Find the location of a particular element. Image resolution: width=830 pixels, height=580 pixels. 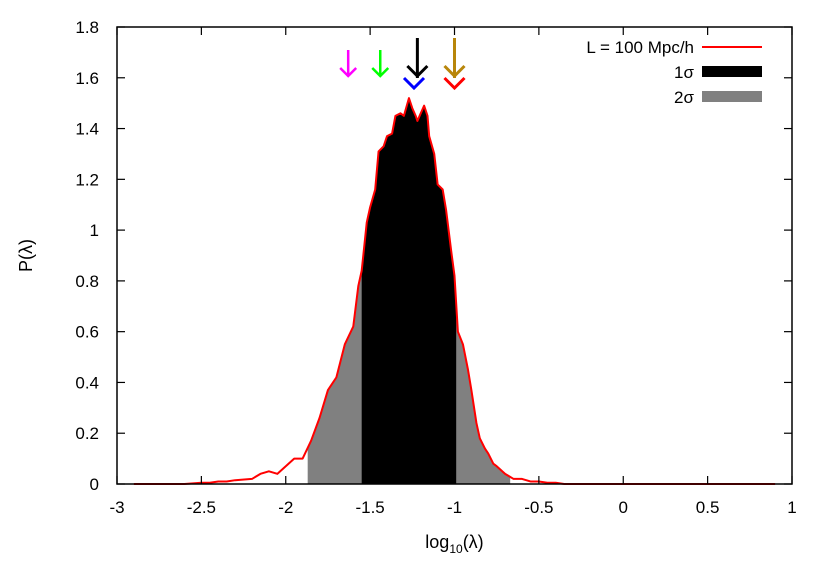

x-axis-label-tail: (λ) is located at coordinates (473, 542).